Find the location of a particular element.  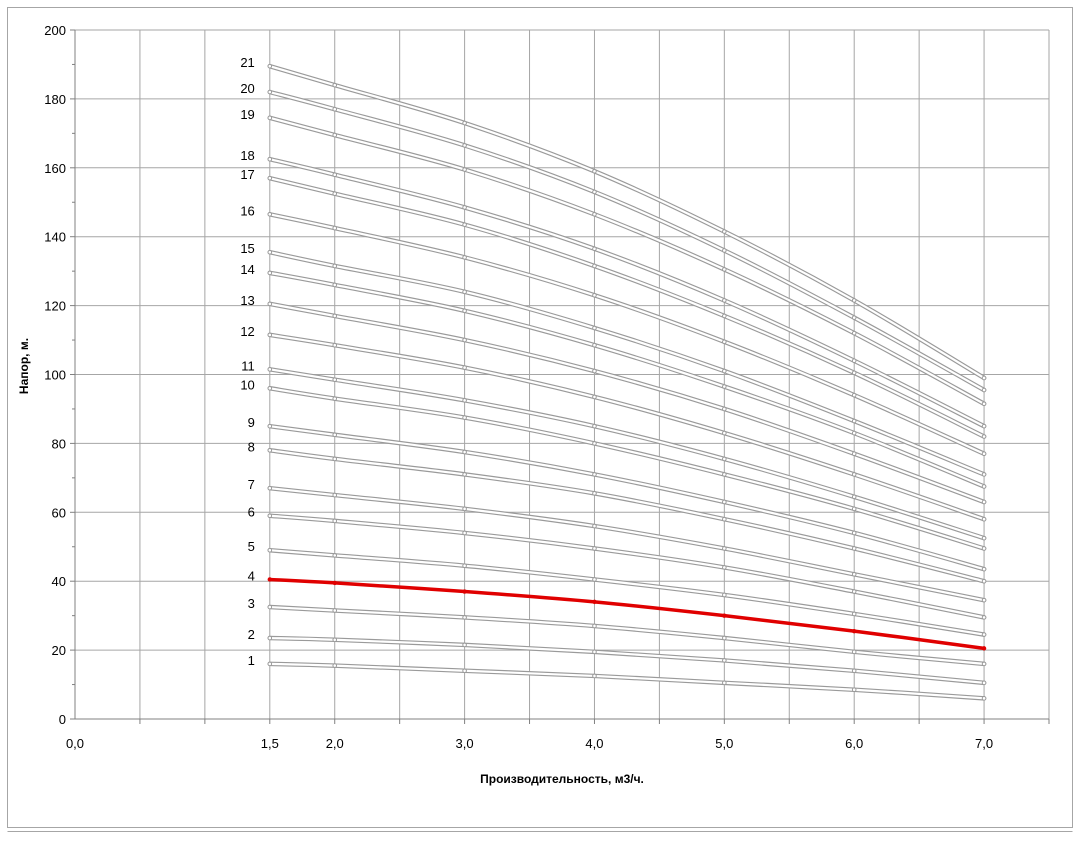

x-axis-title: Производительность, м3/ч. is located at coordinates (562, 779).